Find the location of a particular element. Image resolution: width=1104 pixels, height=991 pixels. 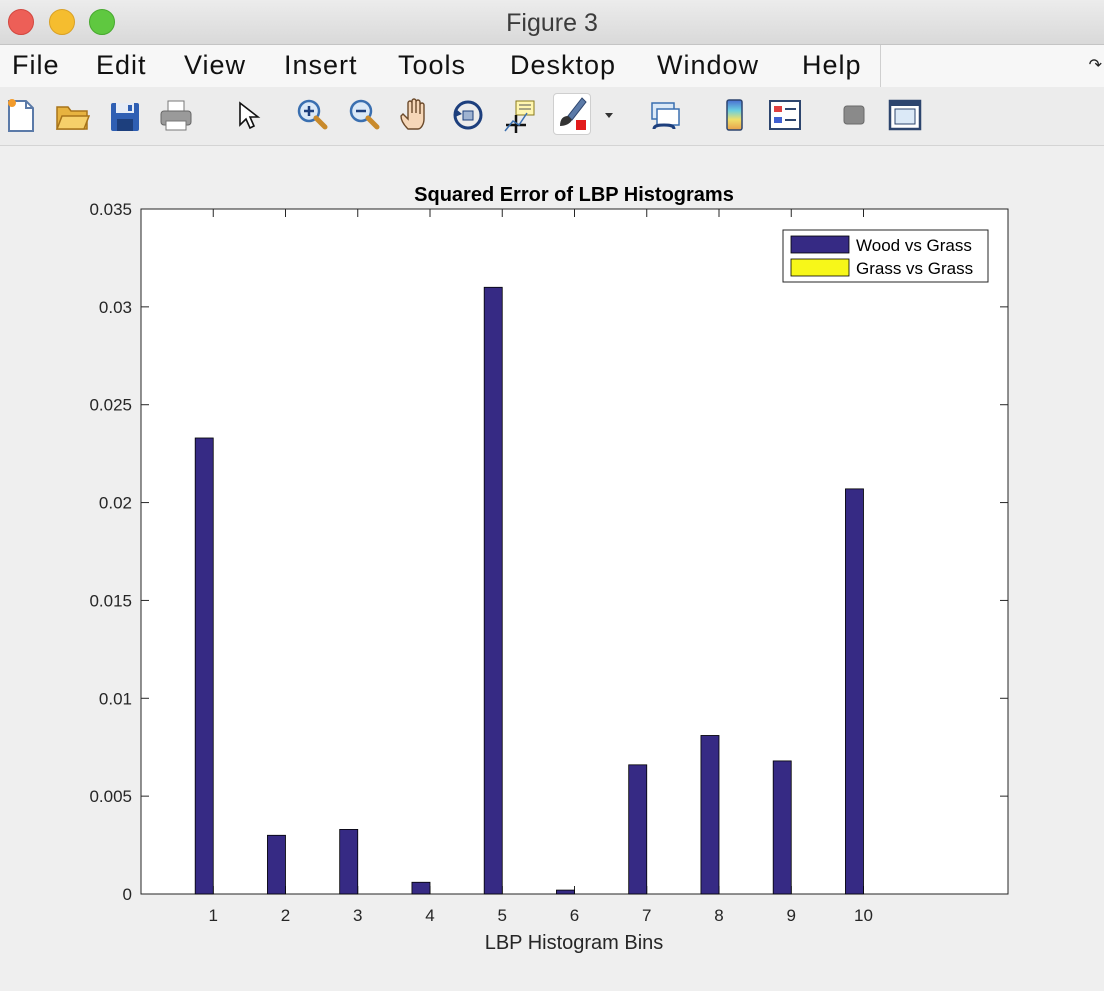

y-tick-label: 0 is located at coordinates (127, 894).